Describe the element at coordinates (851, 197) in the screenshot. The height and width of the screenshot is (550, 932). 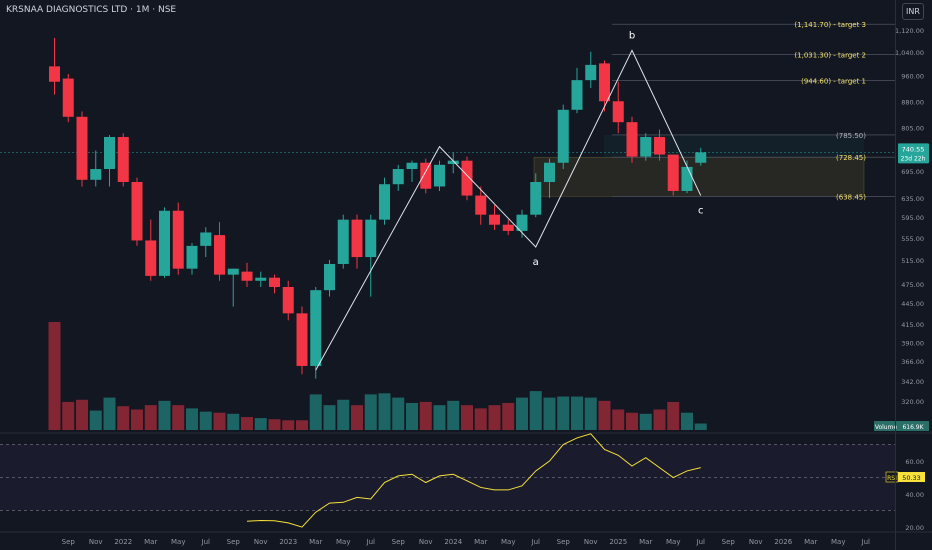
I see `level-label: (638.45)` at that location.